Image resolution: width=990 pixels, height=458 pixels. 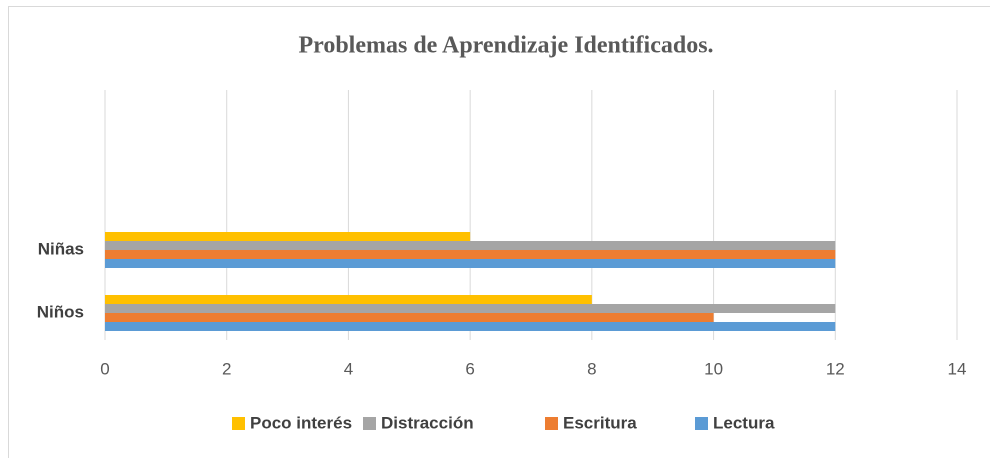 What do you see at coordinates (348, 368) in the screenshot?
I see `x-tick-label: 4` at bounding box center [348, 368].